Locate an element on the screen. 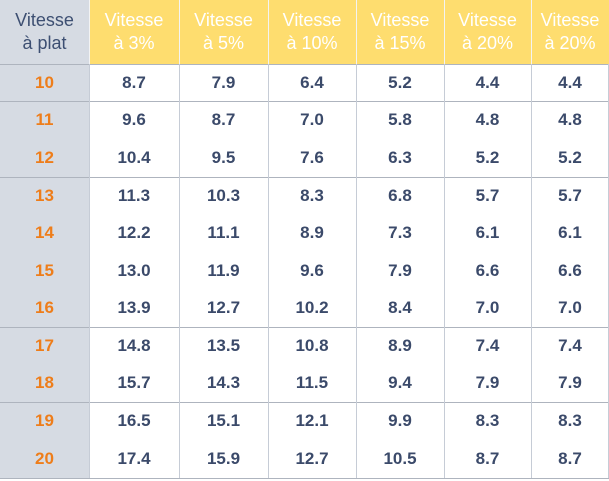 This screenshot has height=481, width=609. row-header-speed: 13 is located at coordinates (44, 195).